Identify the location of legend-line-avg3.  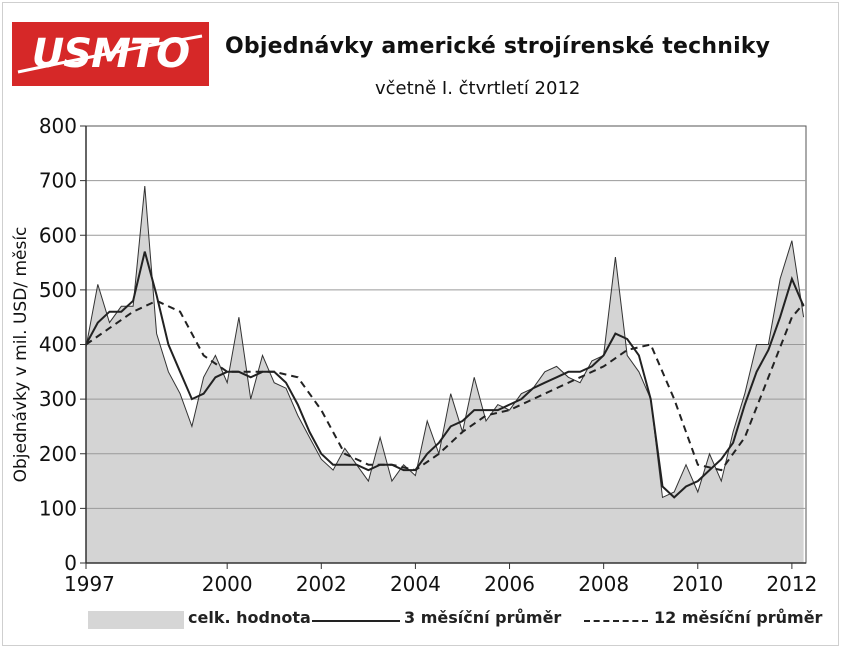
(356, 621).